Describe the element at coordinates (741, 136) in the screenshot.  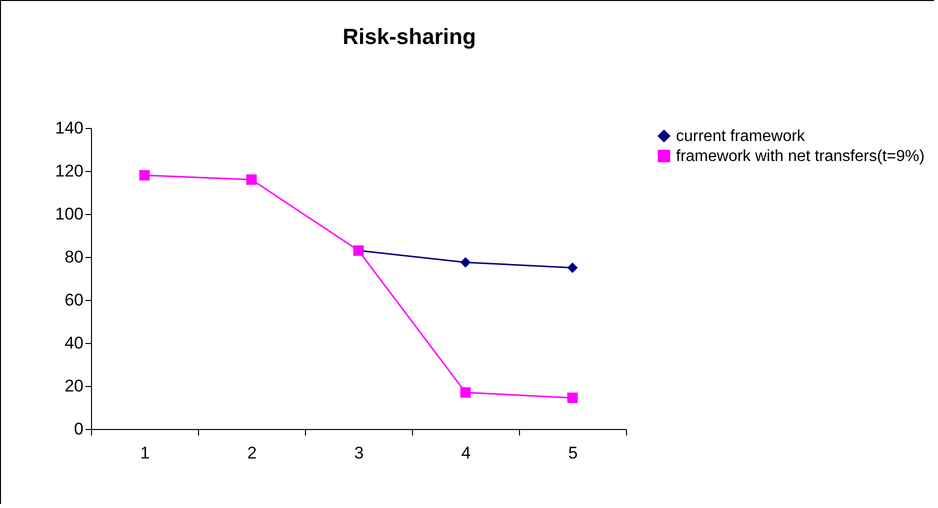
I see `legend-label: current framework` at that location.